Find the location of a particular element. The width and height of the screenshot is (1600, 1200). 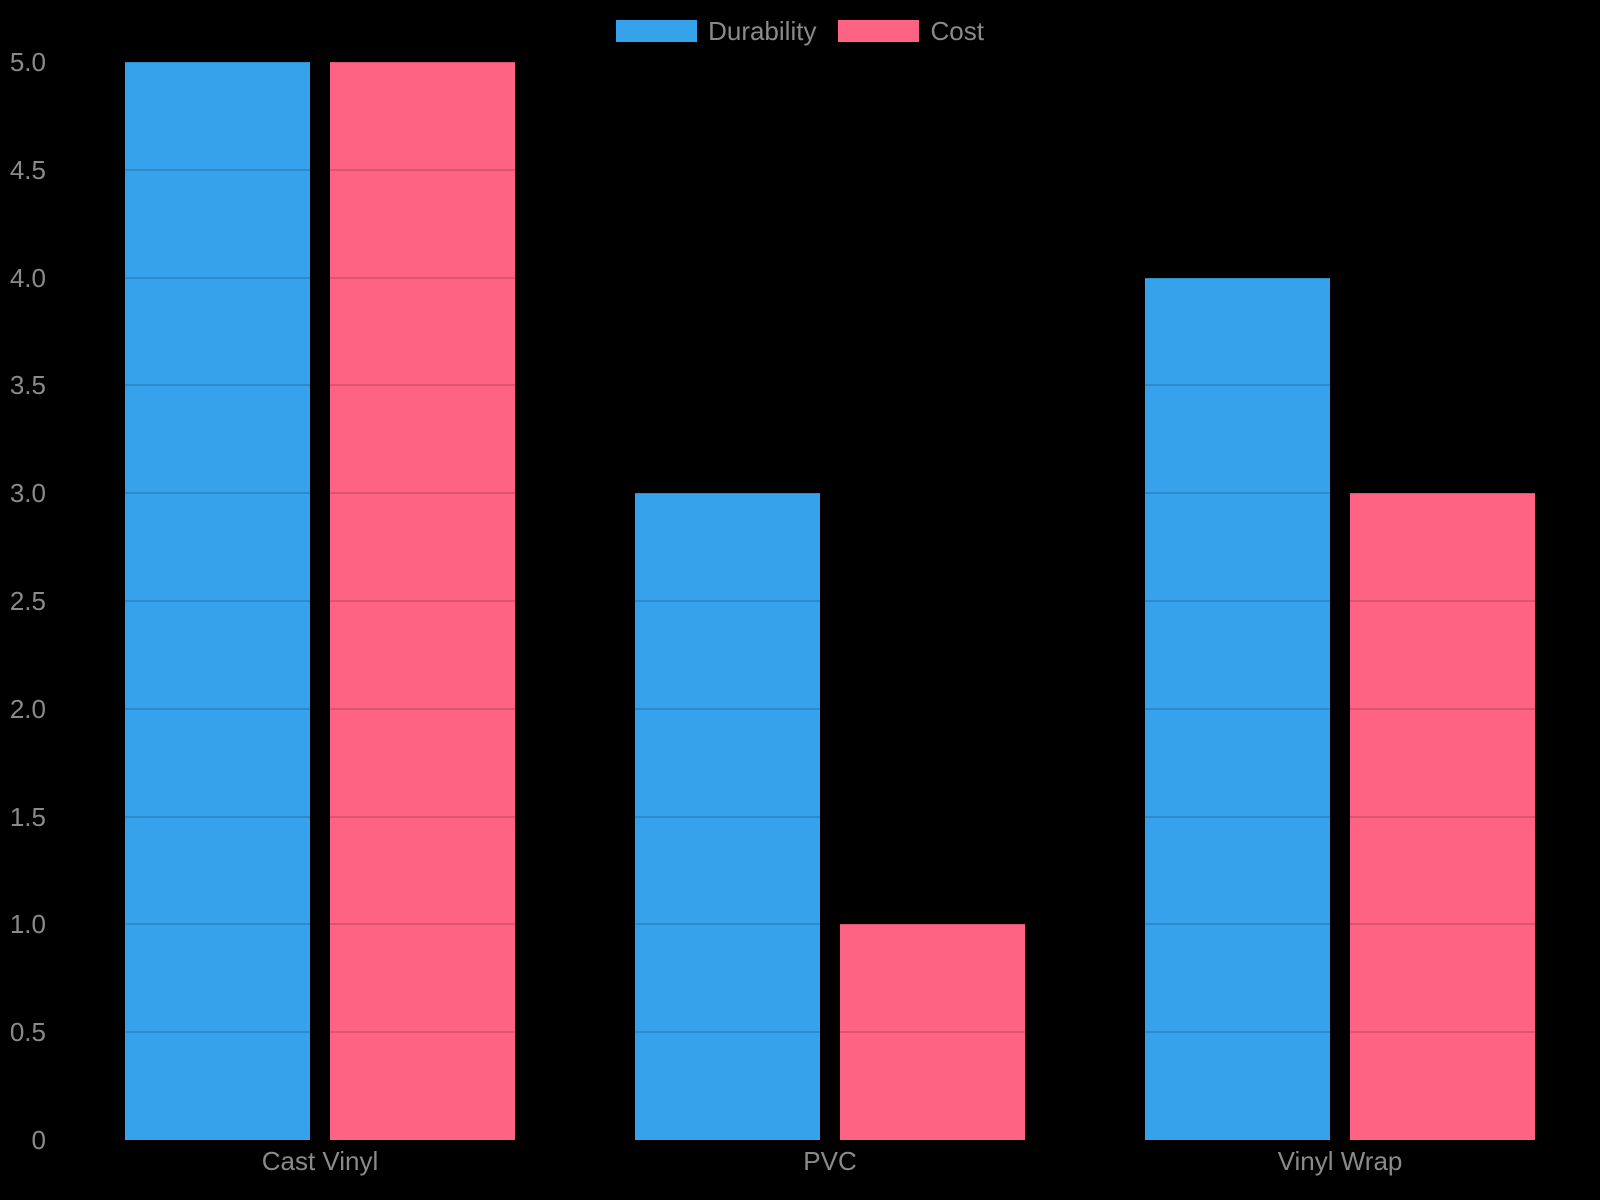

bar-durability-pvc is located at coordinates (727, 816).